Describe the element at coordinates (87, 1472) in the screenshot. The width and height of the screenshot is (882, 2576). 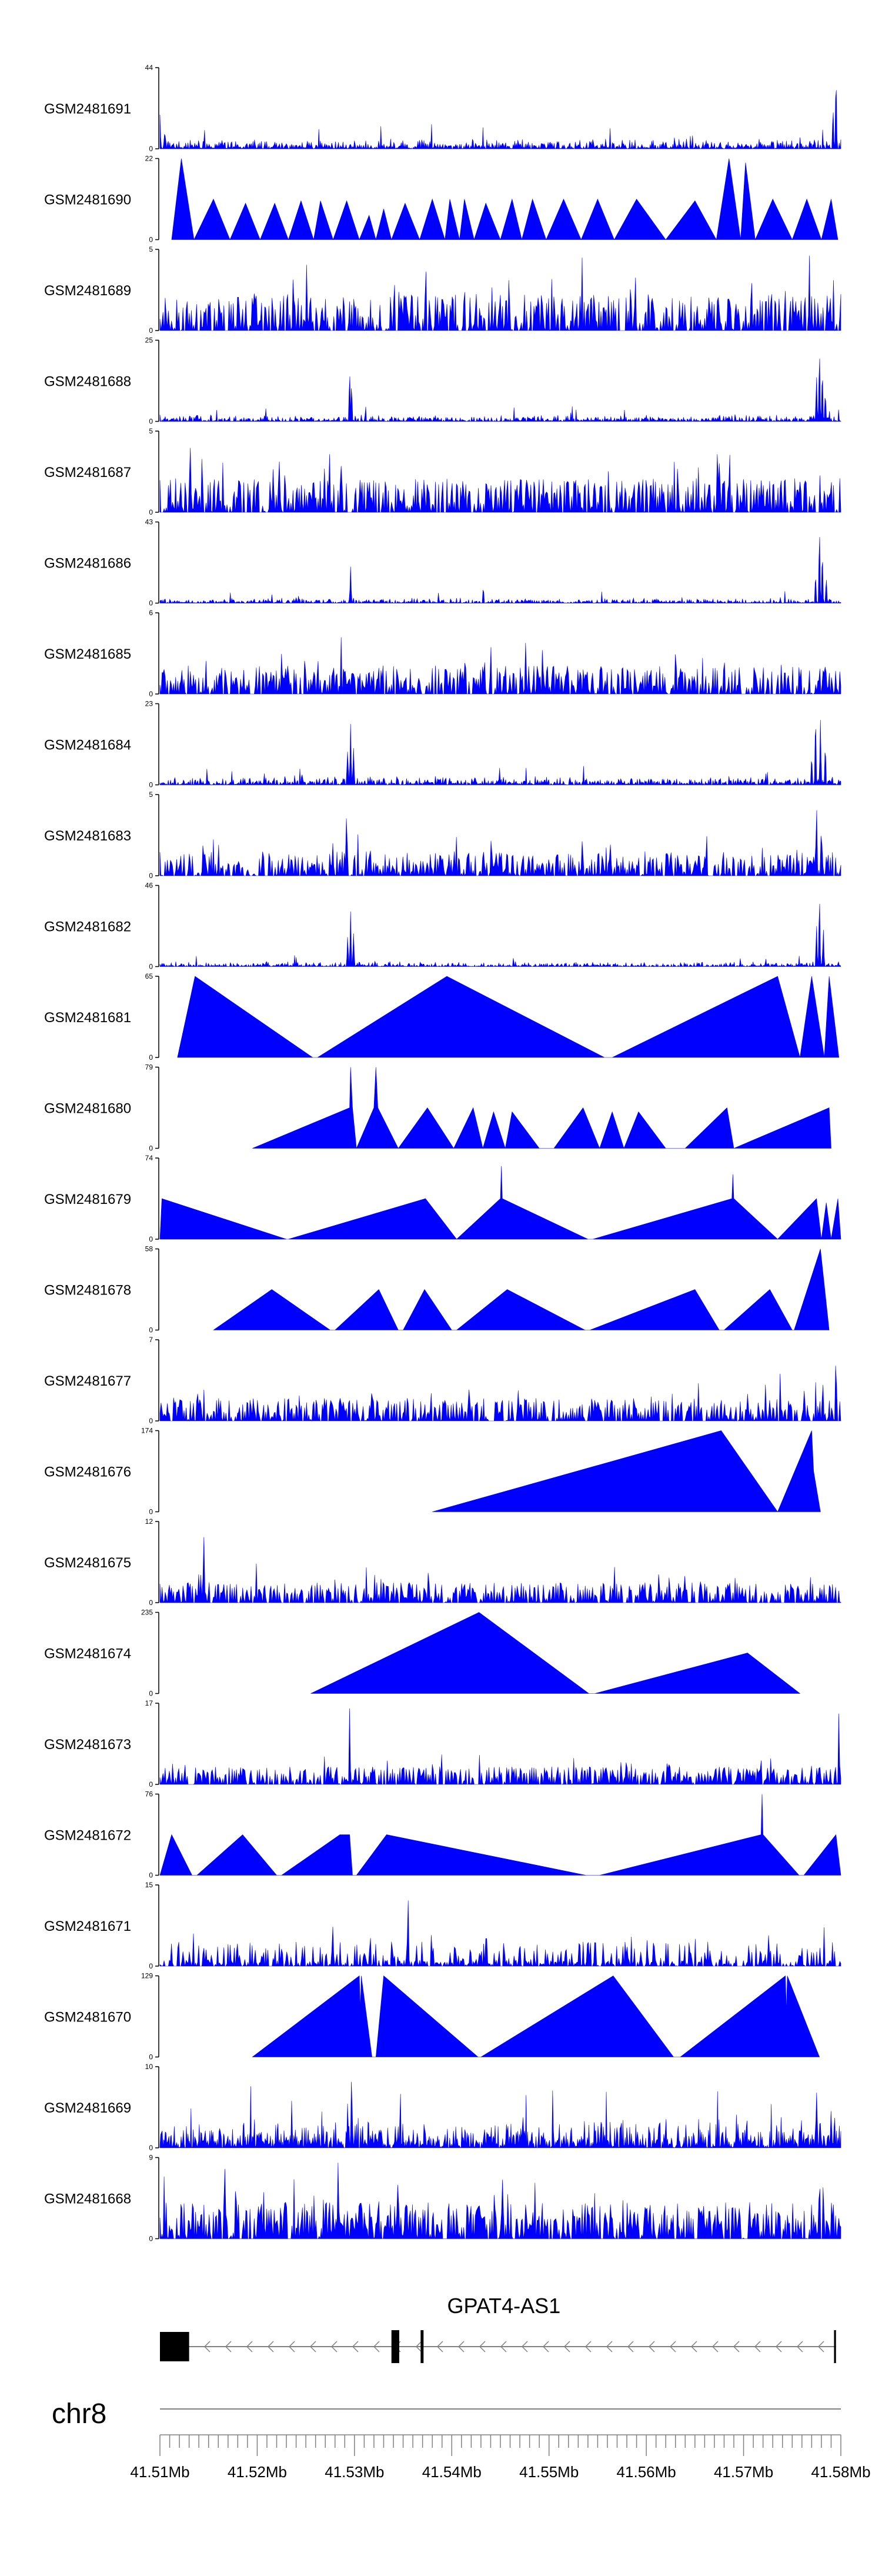
I see `track-label: GSM2481676` at that location.